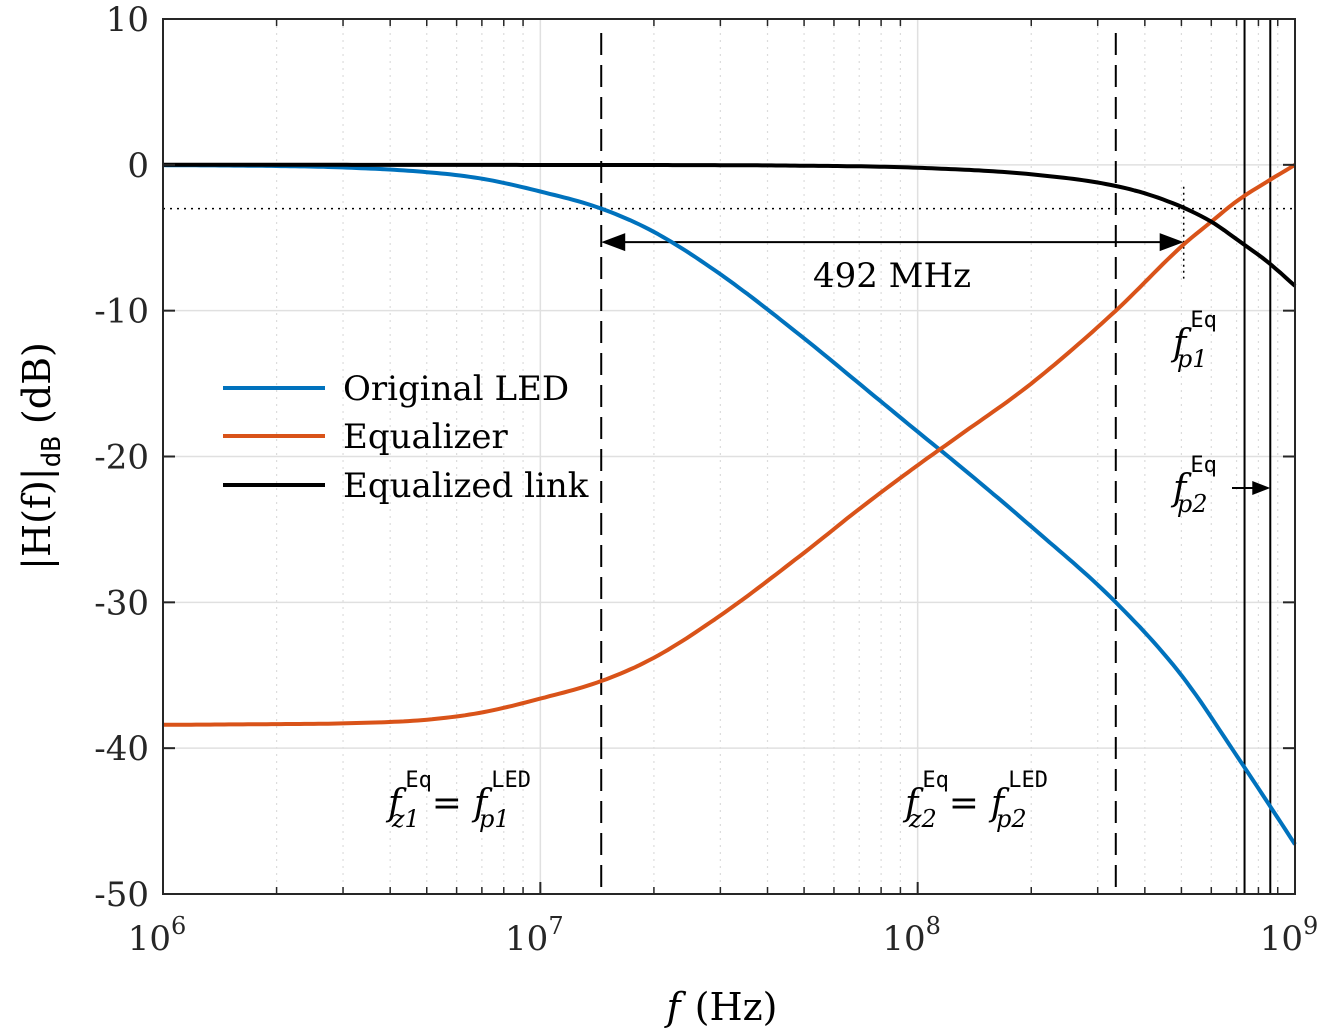 The width and height of the screenshot is (1328, 1030). What do you see at coordinates (127, 20) in the screenshot?
I see `y-tick-label: 10` at bounding box center [127, 20].